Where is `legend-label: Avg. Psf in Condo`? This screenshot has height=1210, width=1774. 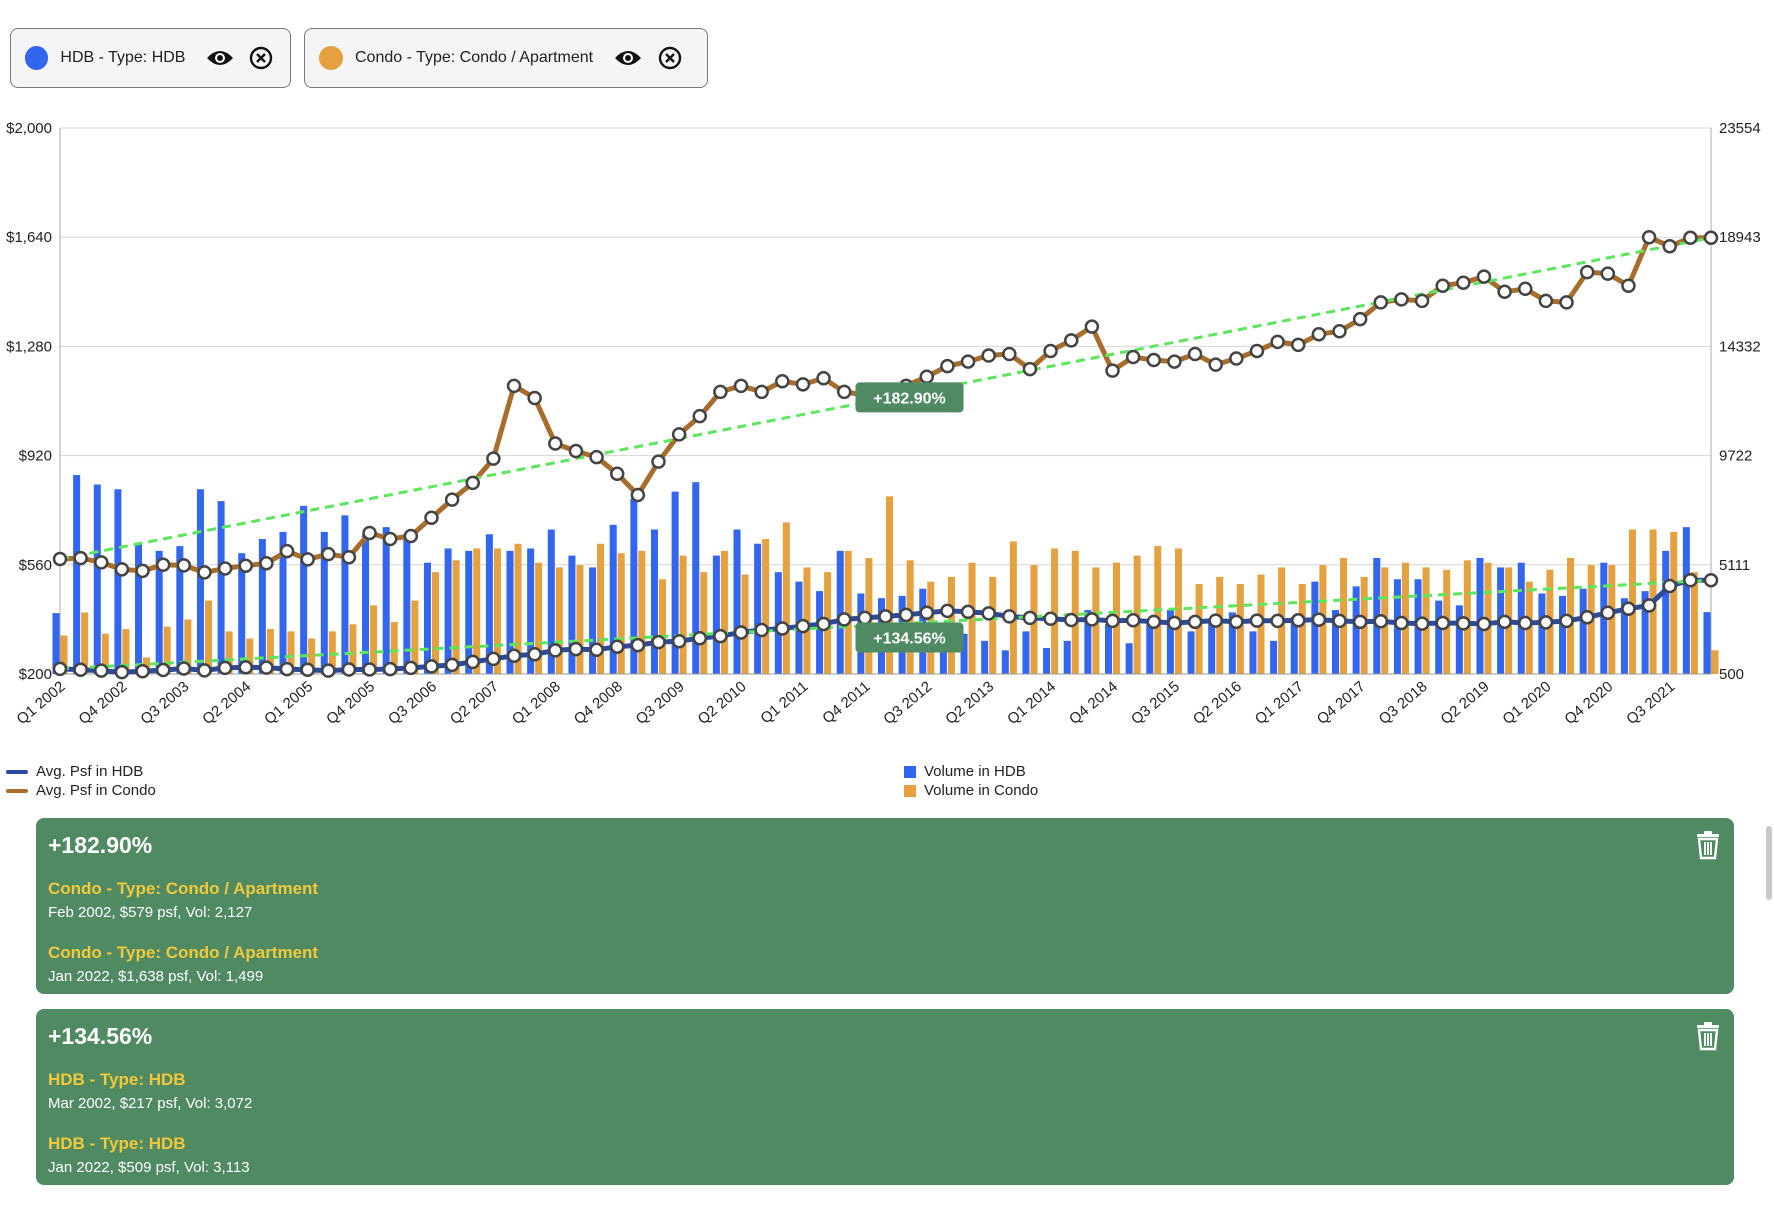 legend-label: Avg. Psf in Condo is located at coordinates (96, 790).